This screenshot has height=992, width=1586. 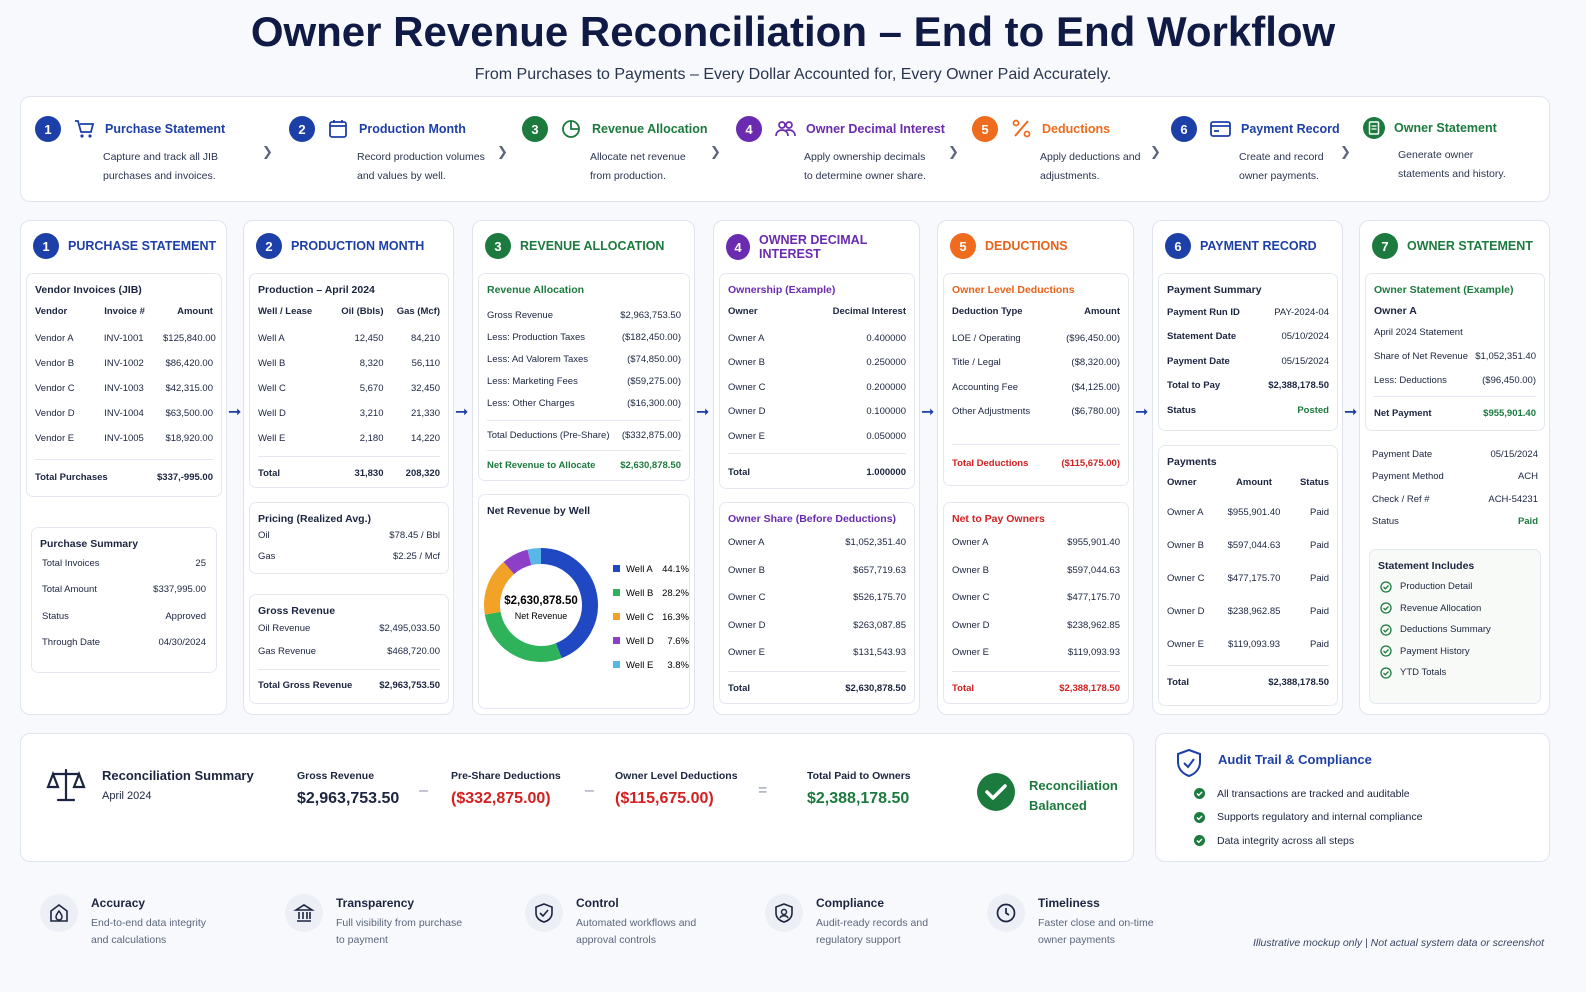 I want to click on step-description-line: Create and record, so click(x=1281, y=157).